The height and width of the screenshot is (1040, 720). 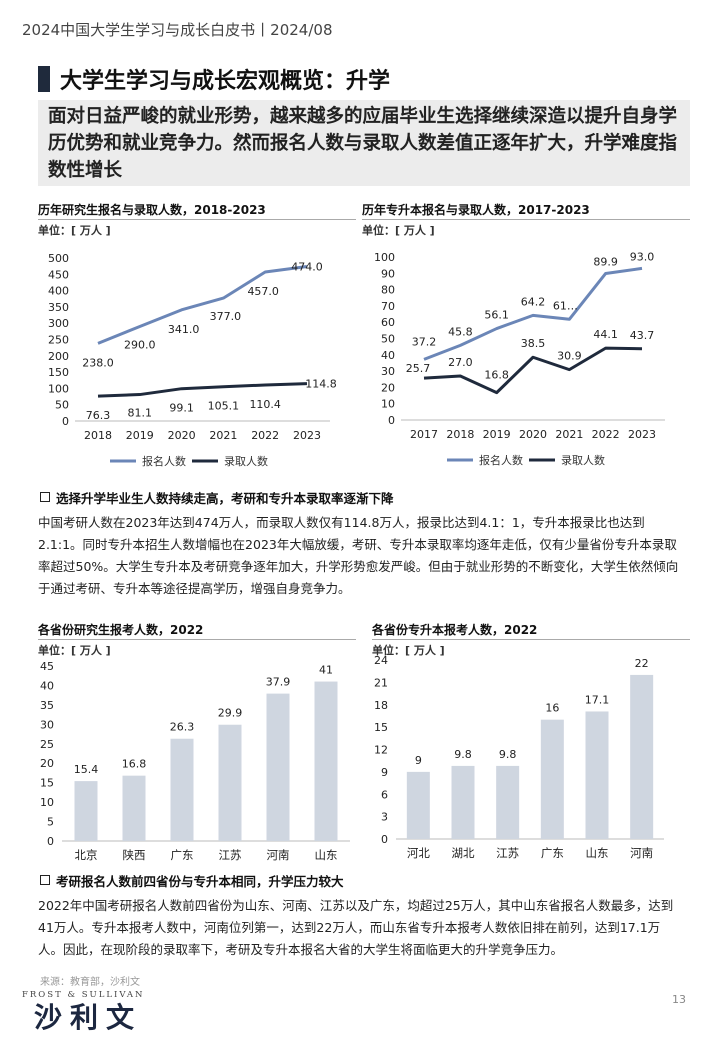 I want to click on y-tick-label: 24, so click(x=381, y=660).